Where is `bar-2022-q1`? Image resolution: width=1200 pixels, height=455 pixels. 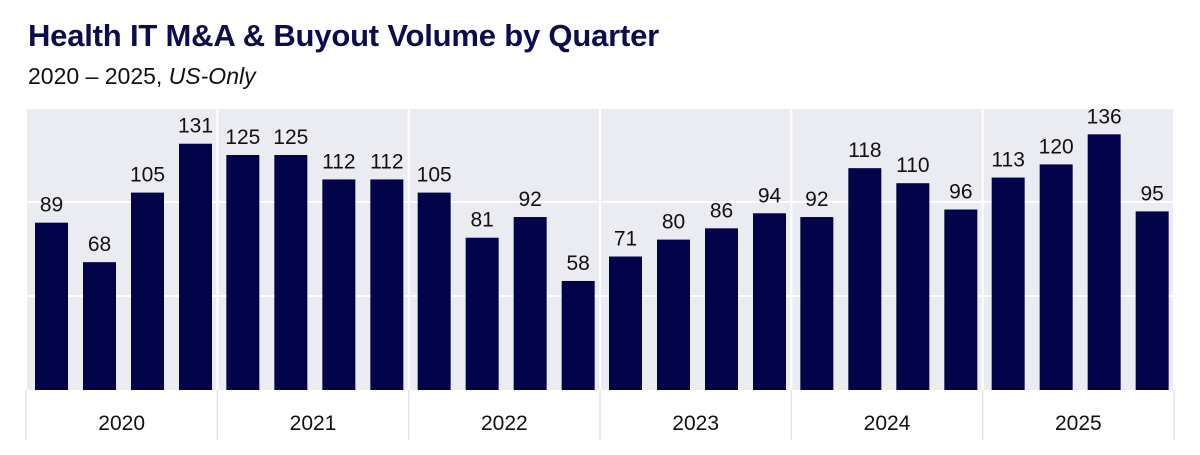 bar-2022-q1 is located at coordinates (434, 291).